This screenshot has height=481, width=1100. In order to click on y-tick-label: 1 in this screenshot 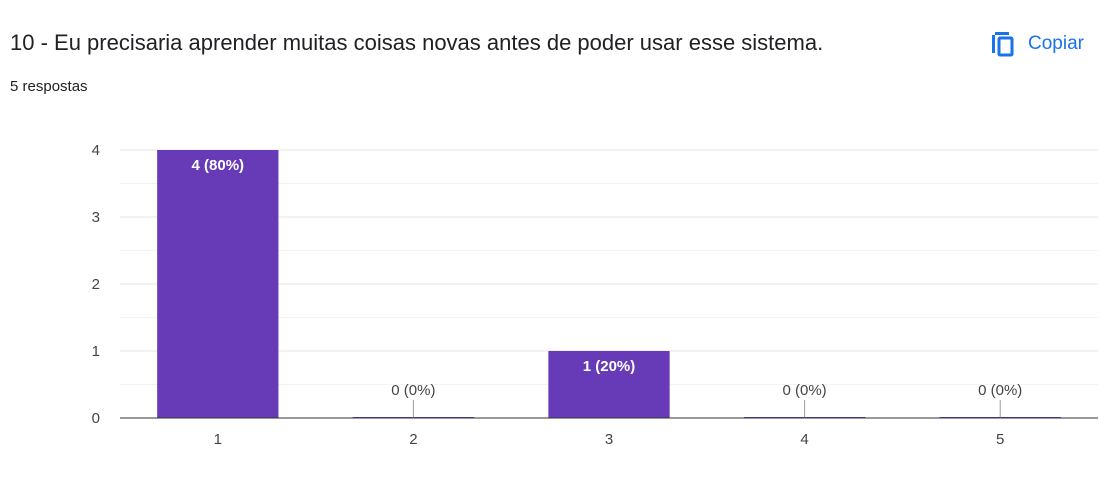, I will do `click(96, 351)`.